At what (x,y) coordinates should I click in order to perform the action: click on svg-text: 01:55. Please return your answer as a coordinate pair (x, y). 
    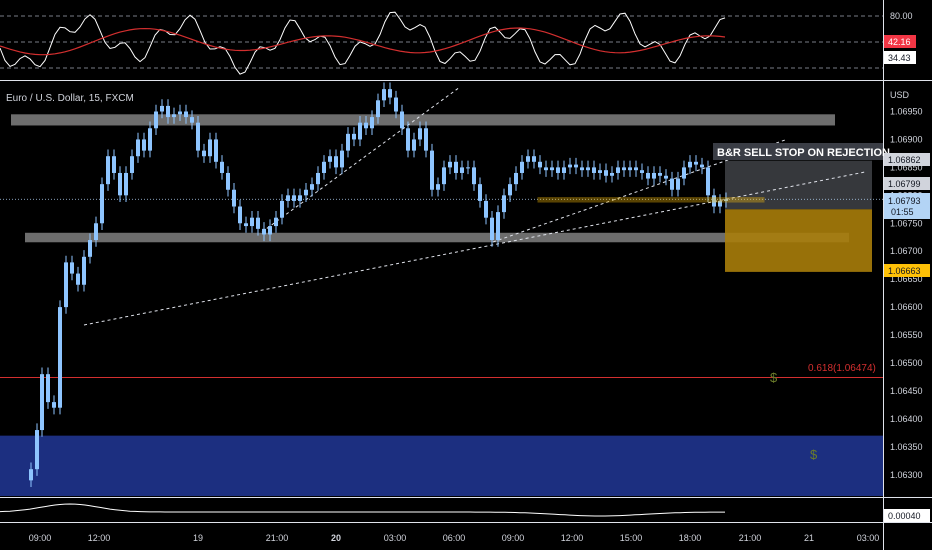
    Looking at the image, I should click on (902, 212).